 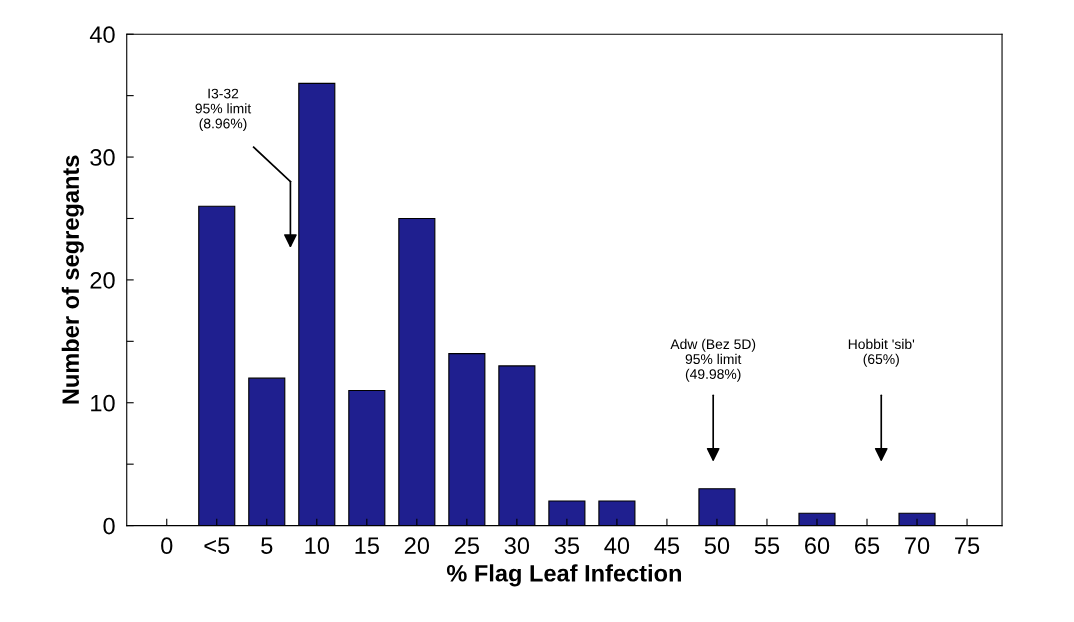 I want to click on x-tick-label: <5, so click(x=217, y=546).